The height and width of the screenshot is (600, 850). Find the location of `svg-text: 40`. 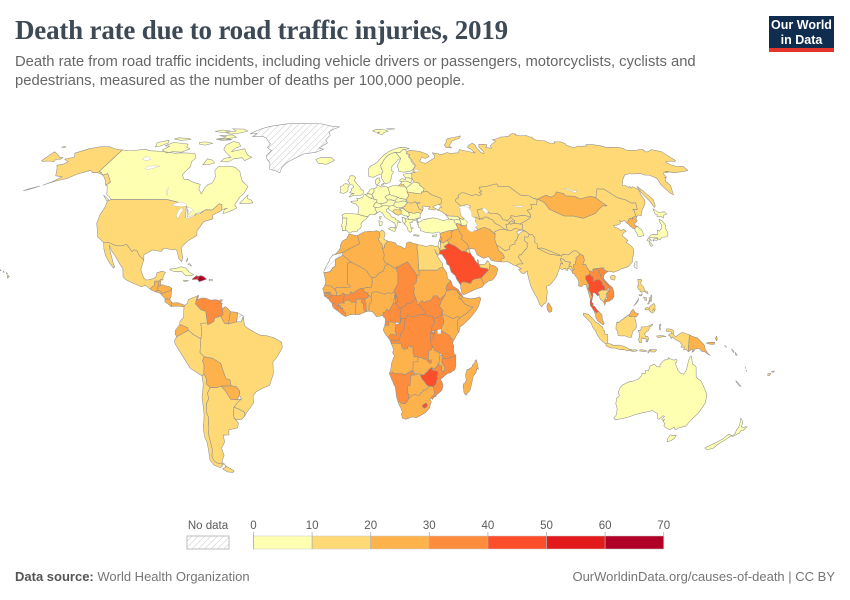

svg-text: 40 is located at coordinates (488, 526).